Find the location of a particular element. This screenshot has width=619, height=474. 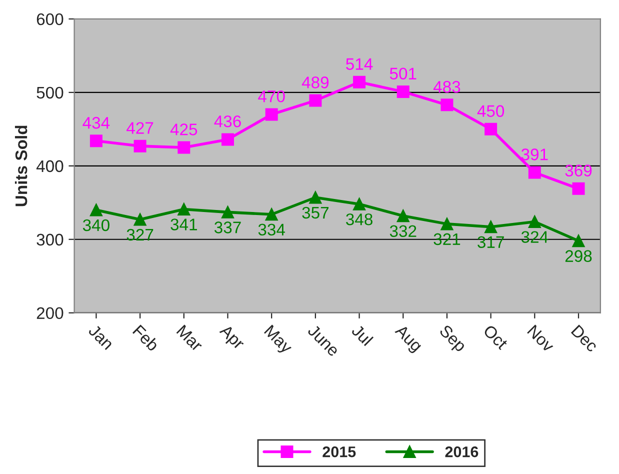

legend-label: 2015 is located at coordinates (339, 452).